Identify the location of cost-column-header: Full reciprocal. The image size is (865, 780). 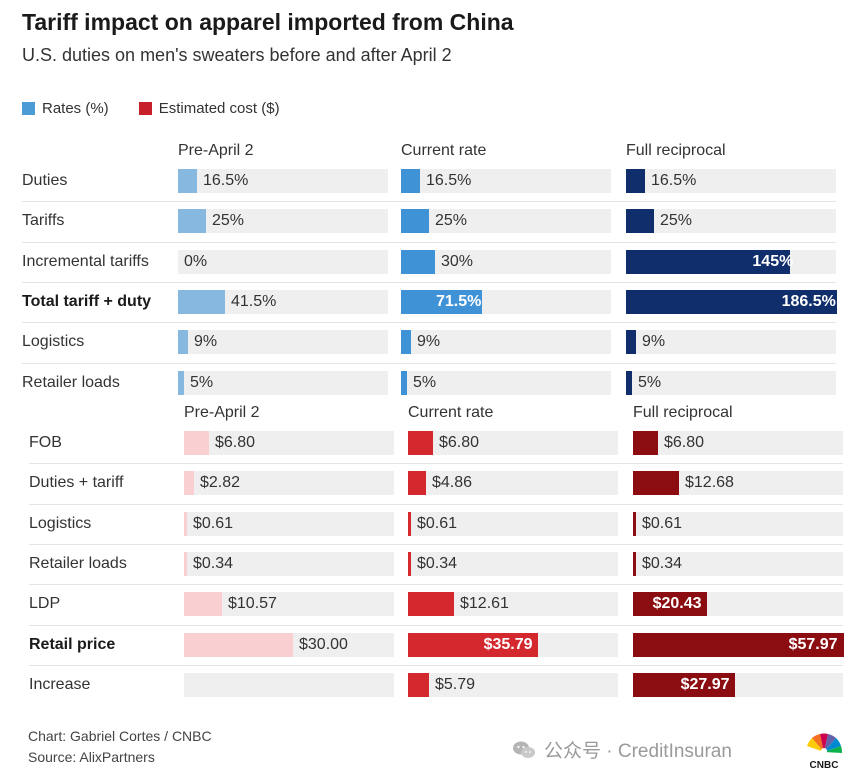
(683, 412).